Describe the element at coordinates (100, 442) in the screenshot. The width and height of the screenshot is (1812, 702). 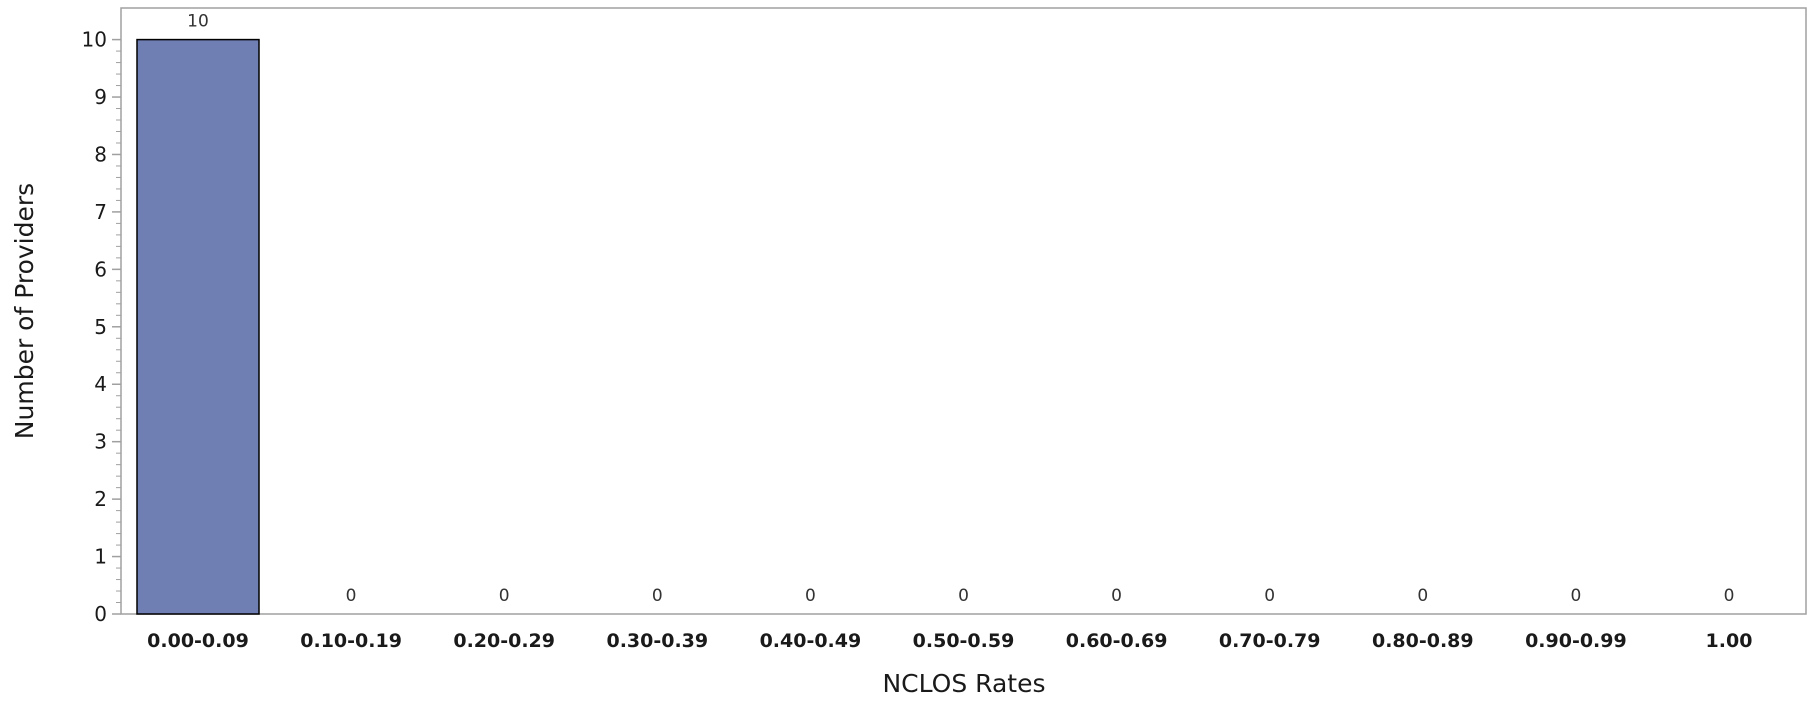
I see `y-tick-label: 3` at that location.